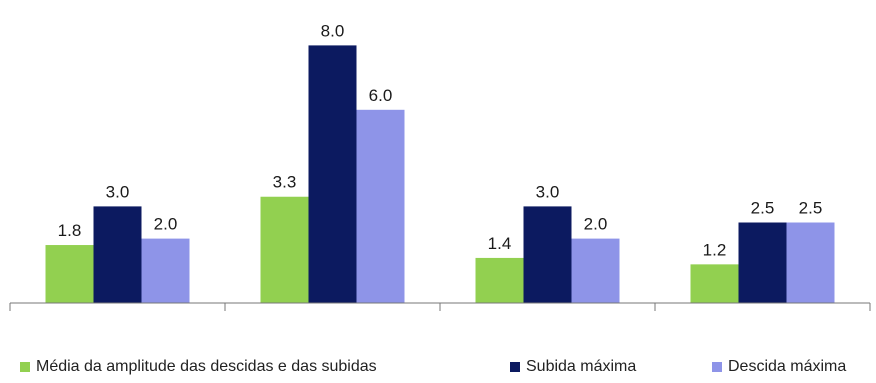 The height and width of the screenshot is (383, 876). What do you see at coordinates (381, 95) in the screenshot?
I see `data-label-series-3-group-2: 6.0` at bounding box center [381, 95].